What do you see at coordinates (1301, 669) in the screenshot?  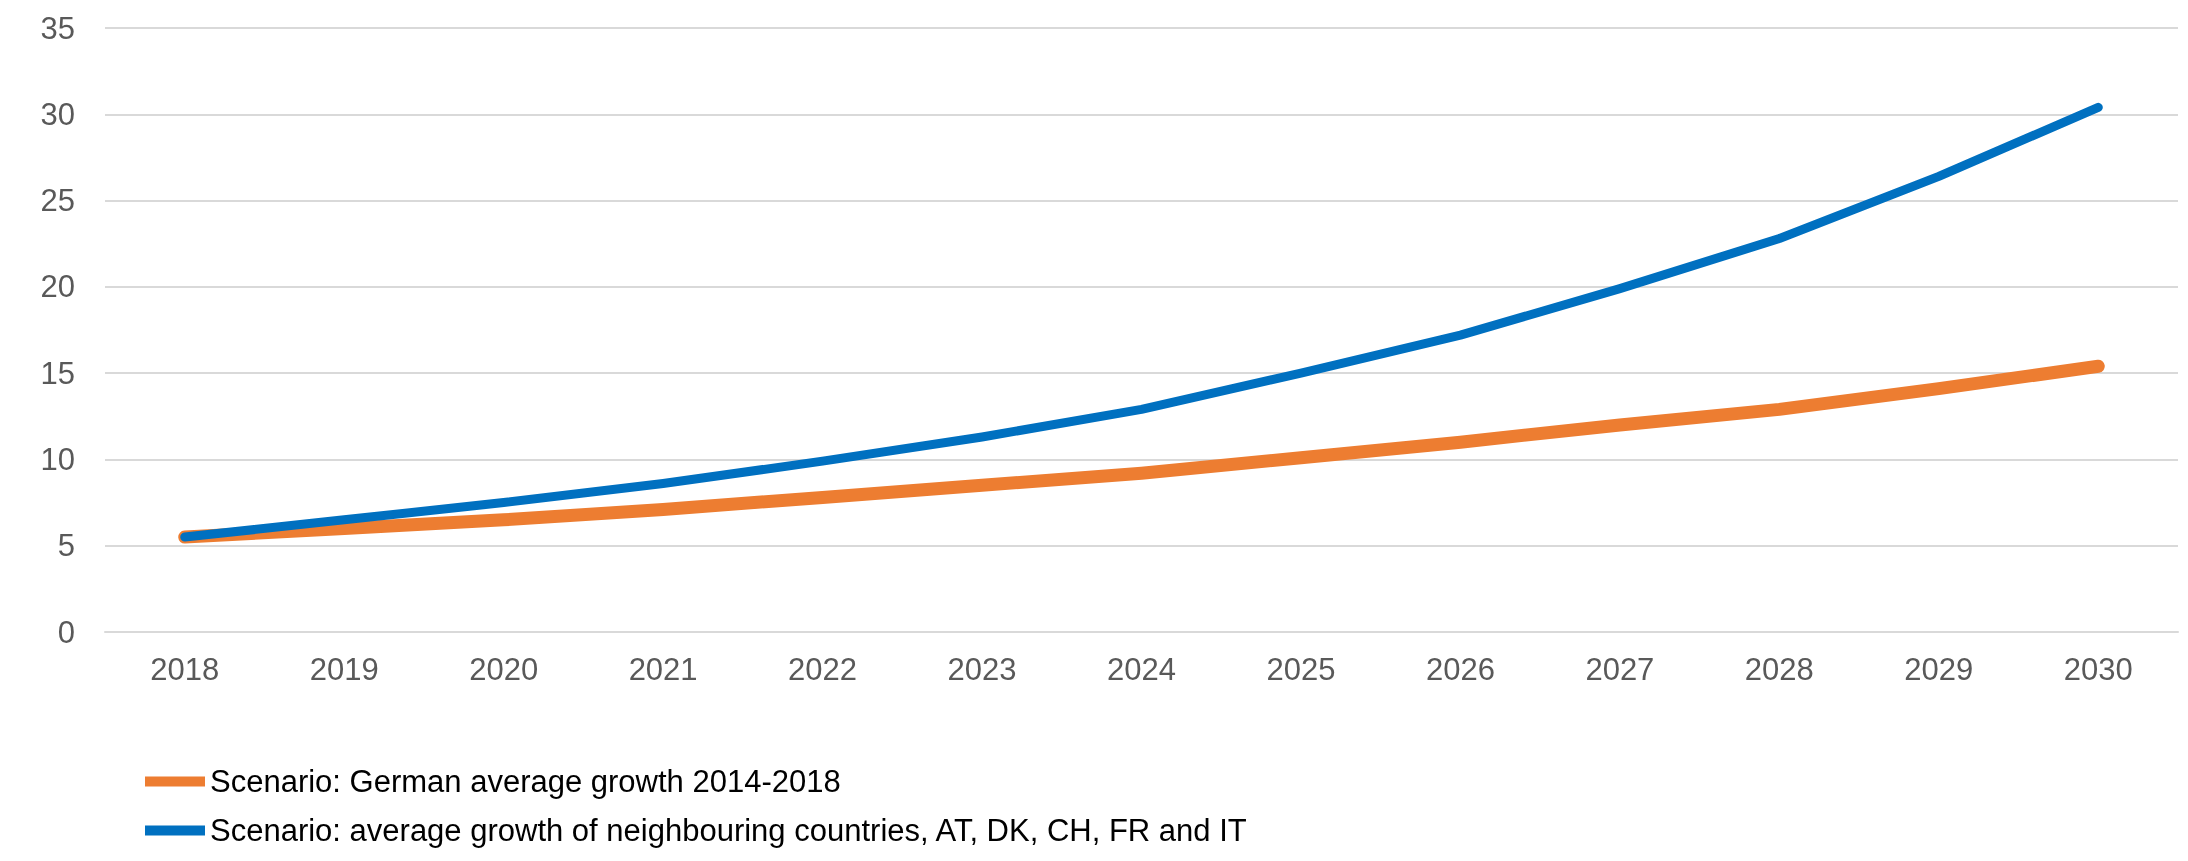 I see `x-tick-label: 2025` at bounding box center [1301, 669].